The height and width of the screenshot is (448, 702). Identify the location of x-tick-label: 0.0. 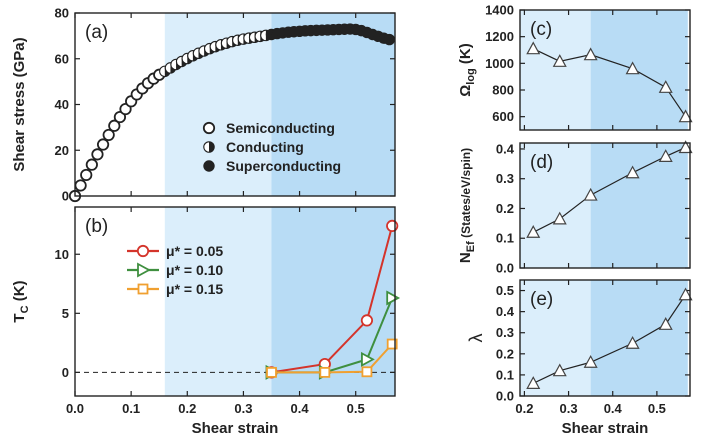
(75, 408).